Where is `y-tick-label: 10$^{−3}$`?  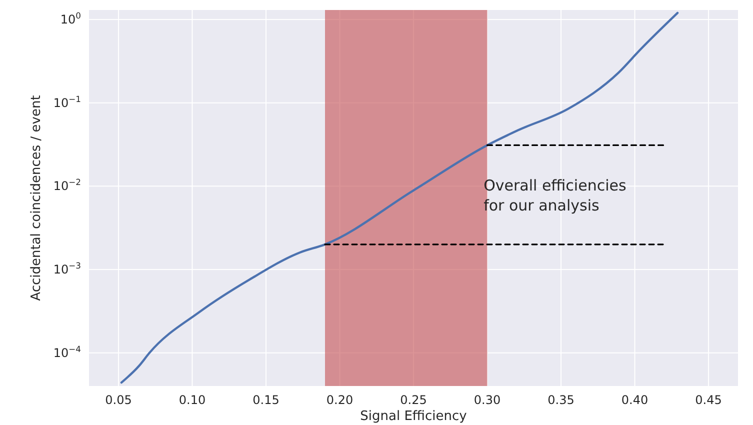
y-tick-label: 10$^{−3}$ is located at coordinates (67, 268).